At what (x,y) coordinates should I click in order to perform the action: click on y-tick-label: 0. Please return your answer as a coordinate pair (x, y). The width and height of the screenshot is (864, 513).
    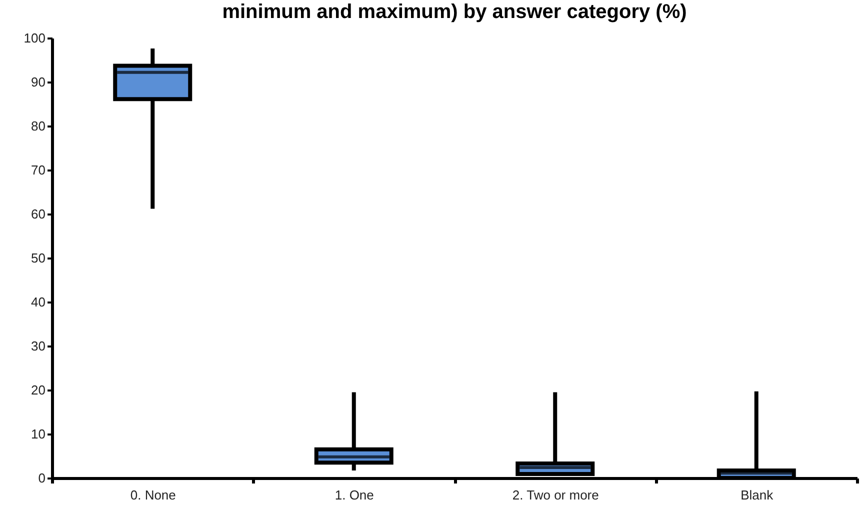
    Looking at the image, I should click on (42, 478).